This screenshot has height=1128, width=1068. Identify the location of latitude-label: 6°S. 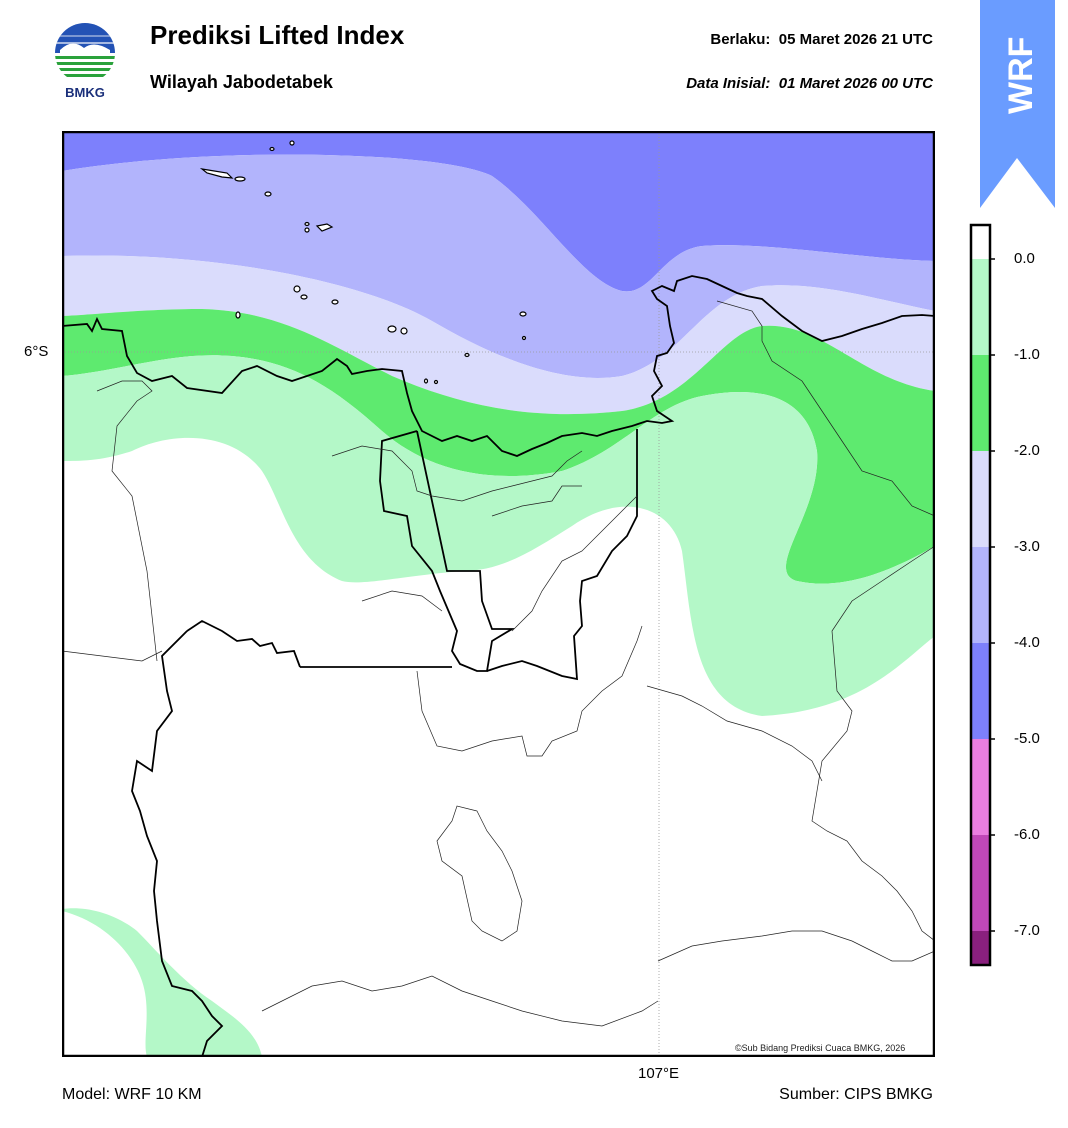
(36, 351).